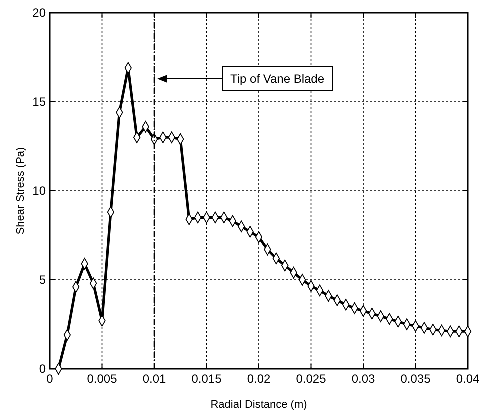 The height and width of the screenshot is (416, 480). Describe the element at coordinates (259, 379) in the screenshot. I see `x-tick-label: 0.02` at that location.